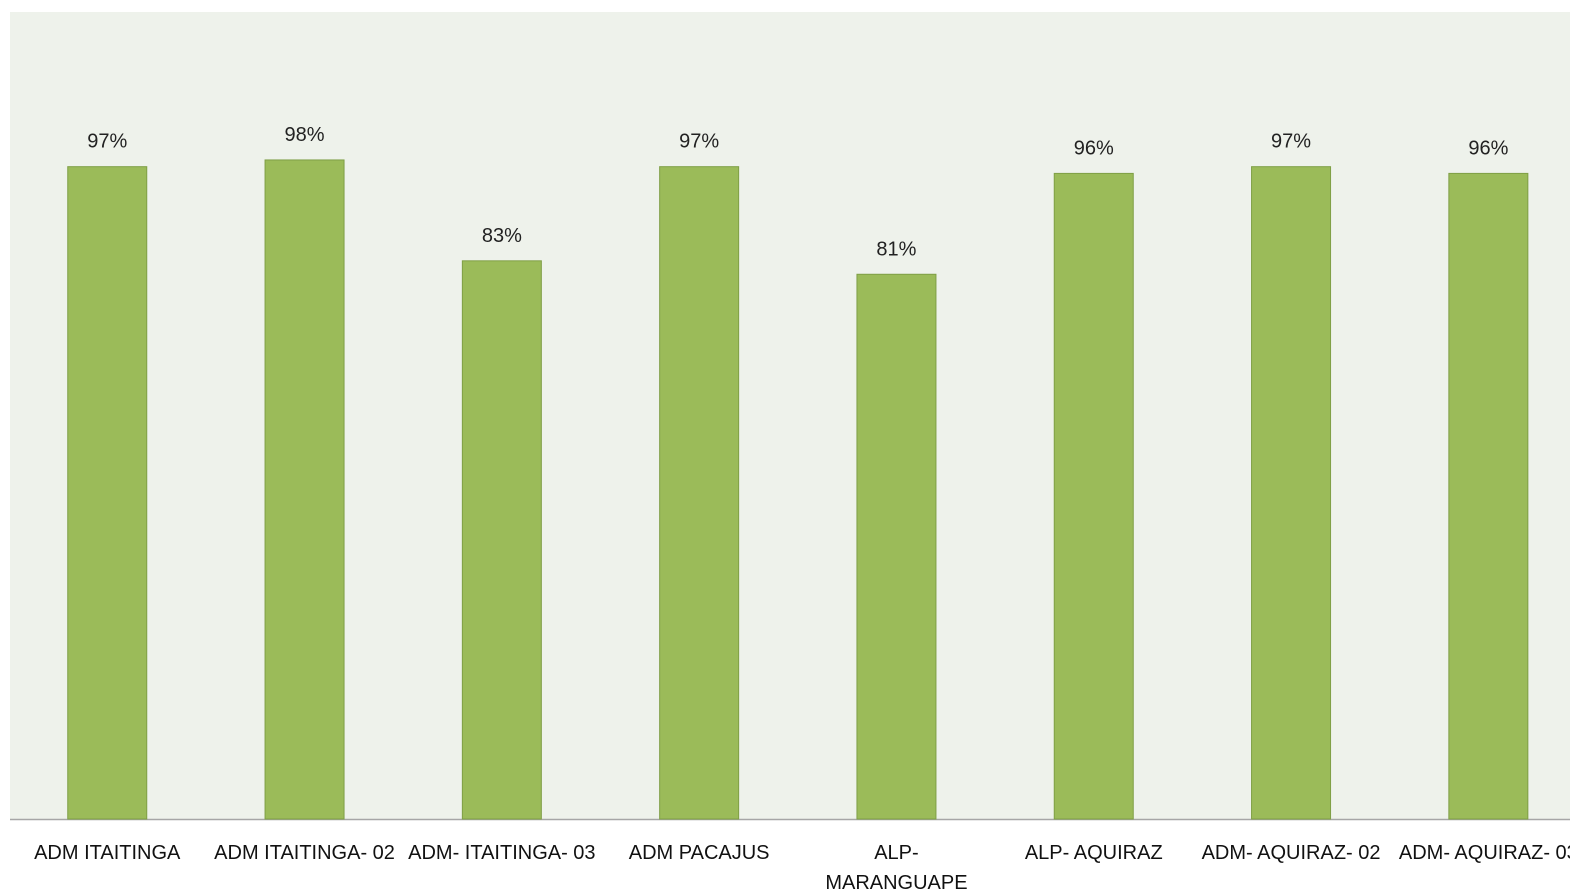 The height and width of the screenshot is (895, 1570). Describe the element at coordinates (1093, 853) in the screenshot. I see `x-tick-label: ALP- AQUIRAZ` at that location.